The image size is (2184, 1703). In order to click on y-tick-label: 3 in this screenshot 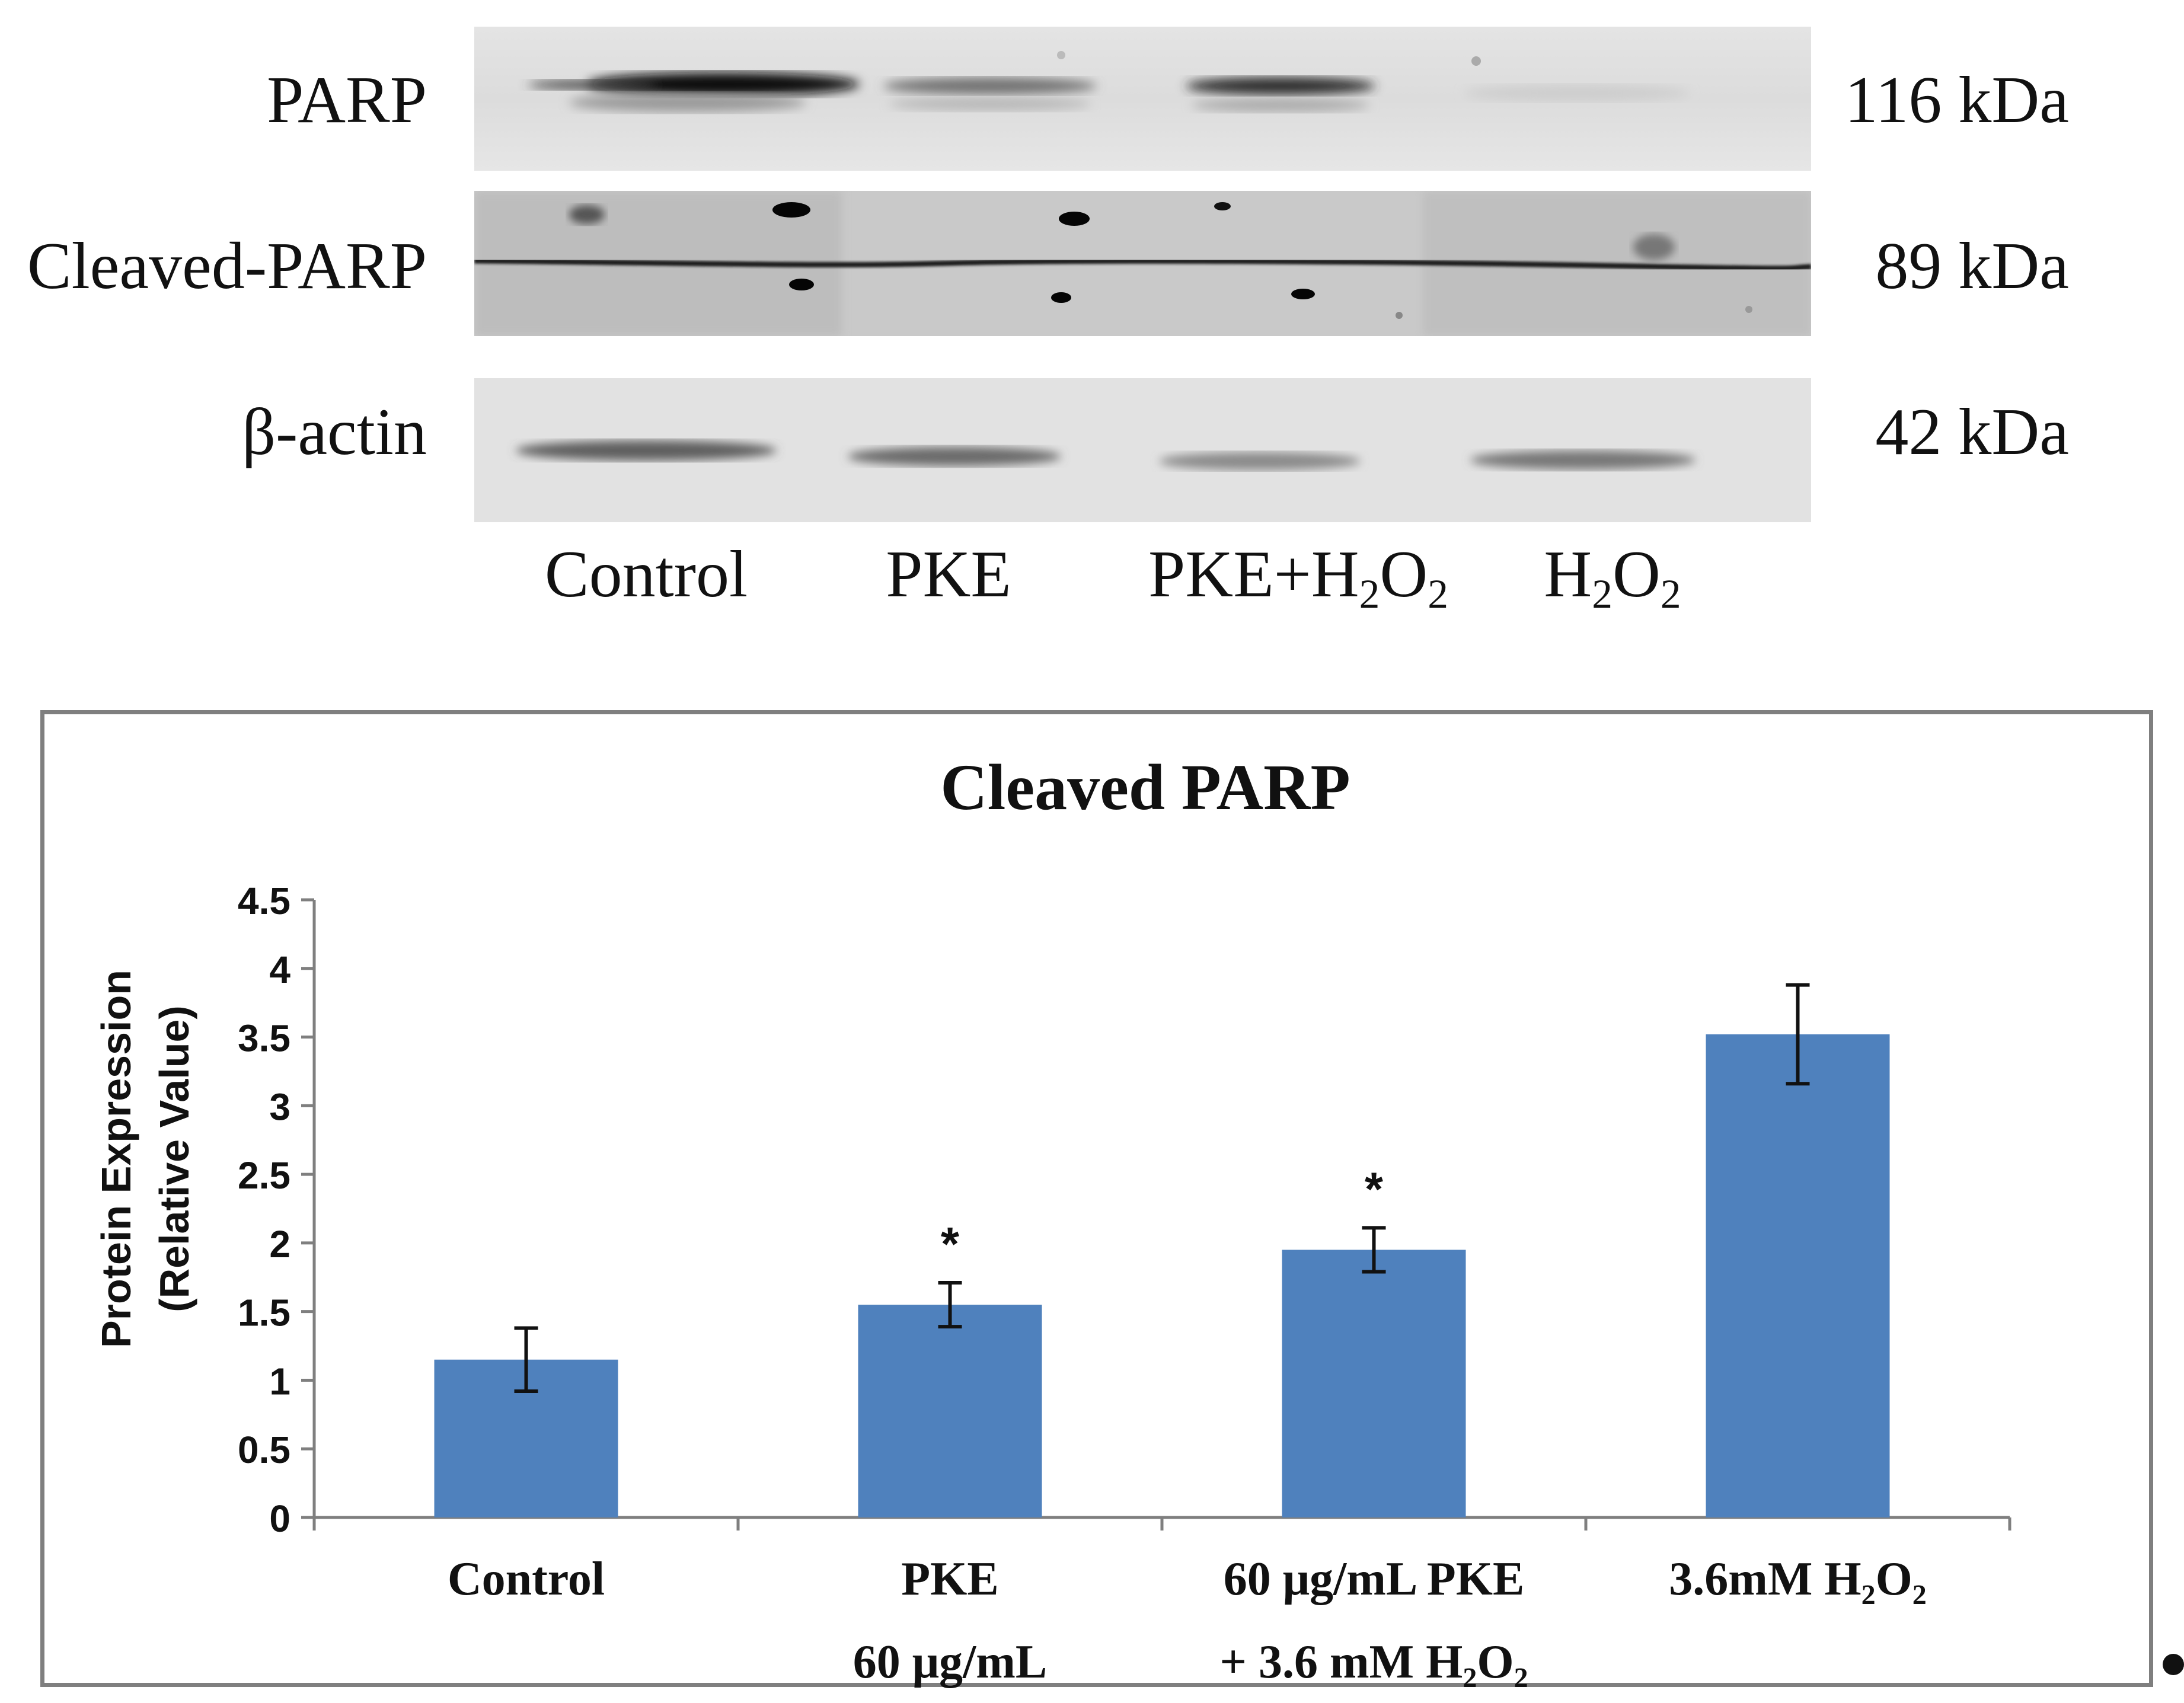, I will do `click(279, 1106)`.